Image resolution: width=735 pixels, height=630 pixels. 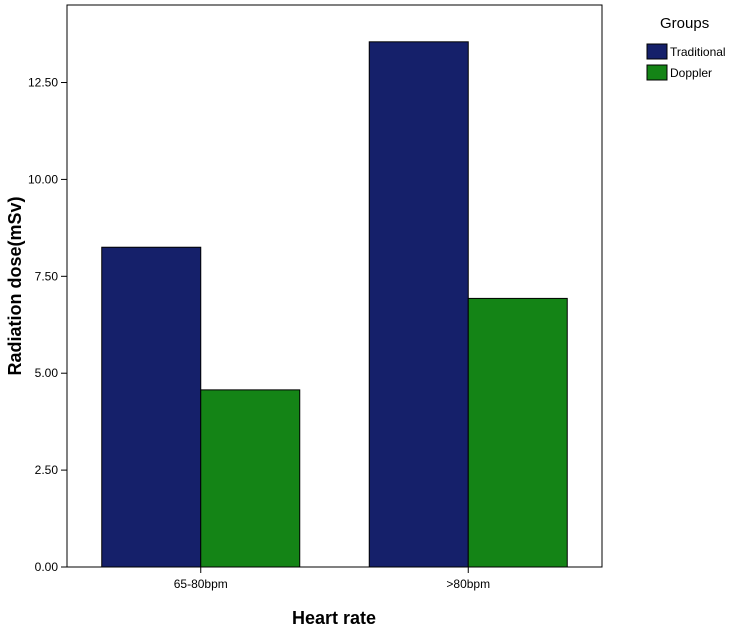 I want to click on legend-label-traditional: Traditional, so click(x=698, y=52).